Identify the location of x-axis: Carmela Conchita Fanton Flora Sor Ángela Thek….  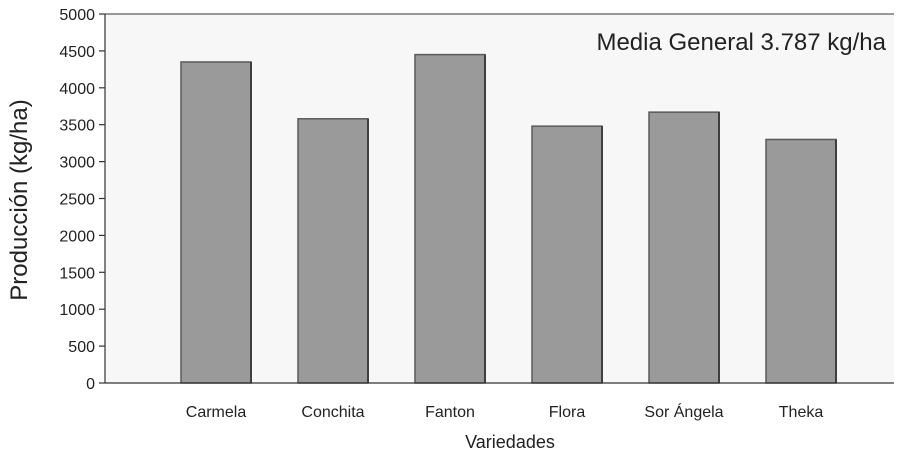
(499, 401).